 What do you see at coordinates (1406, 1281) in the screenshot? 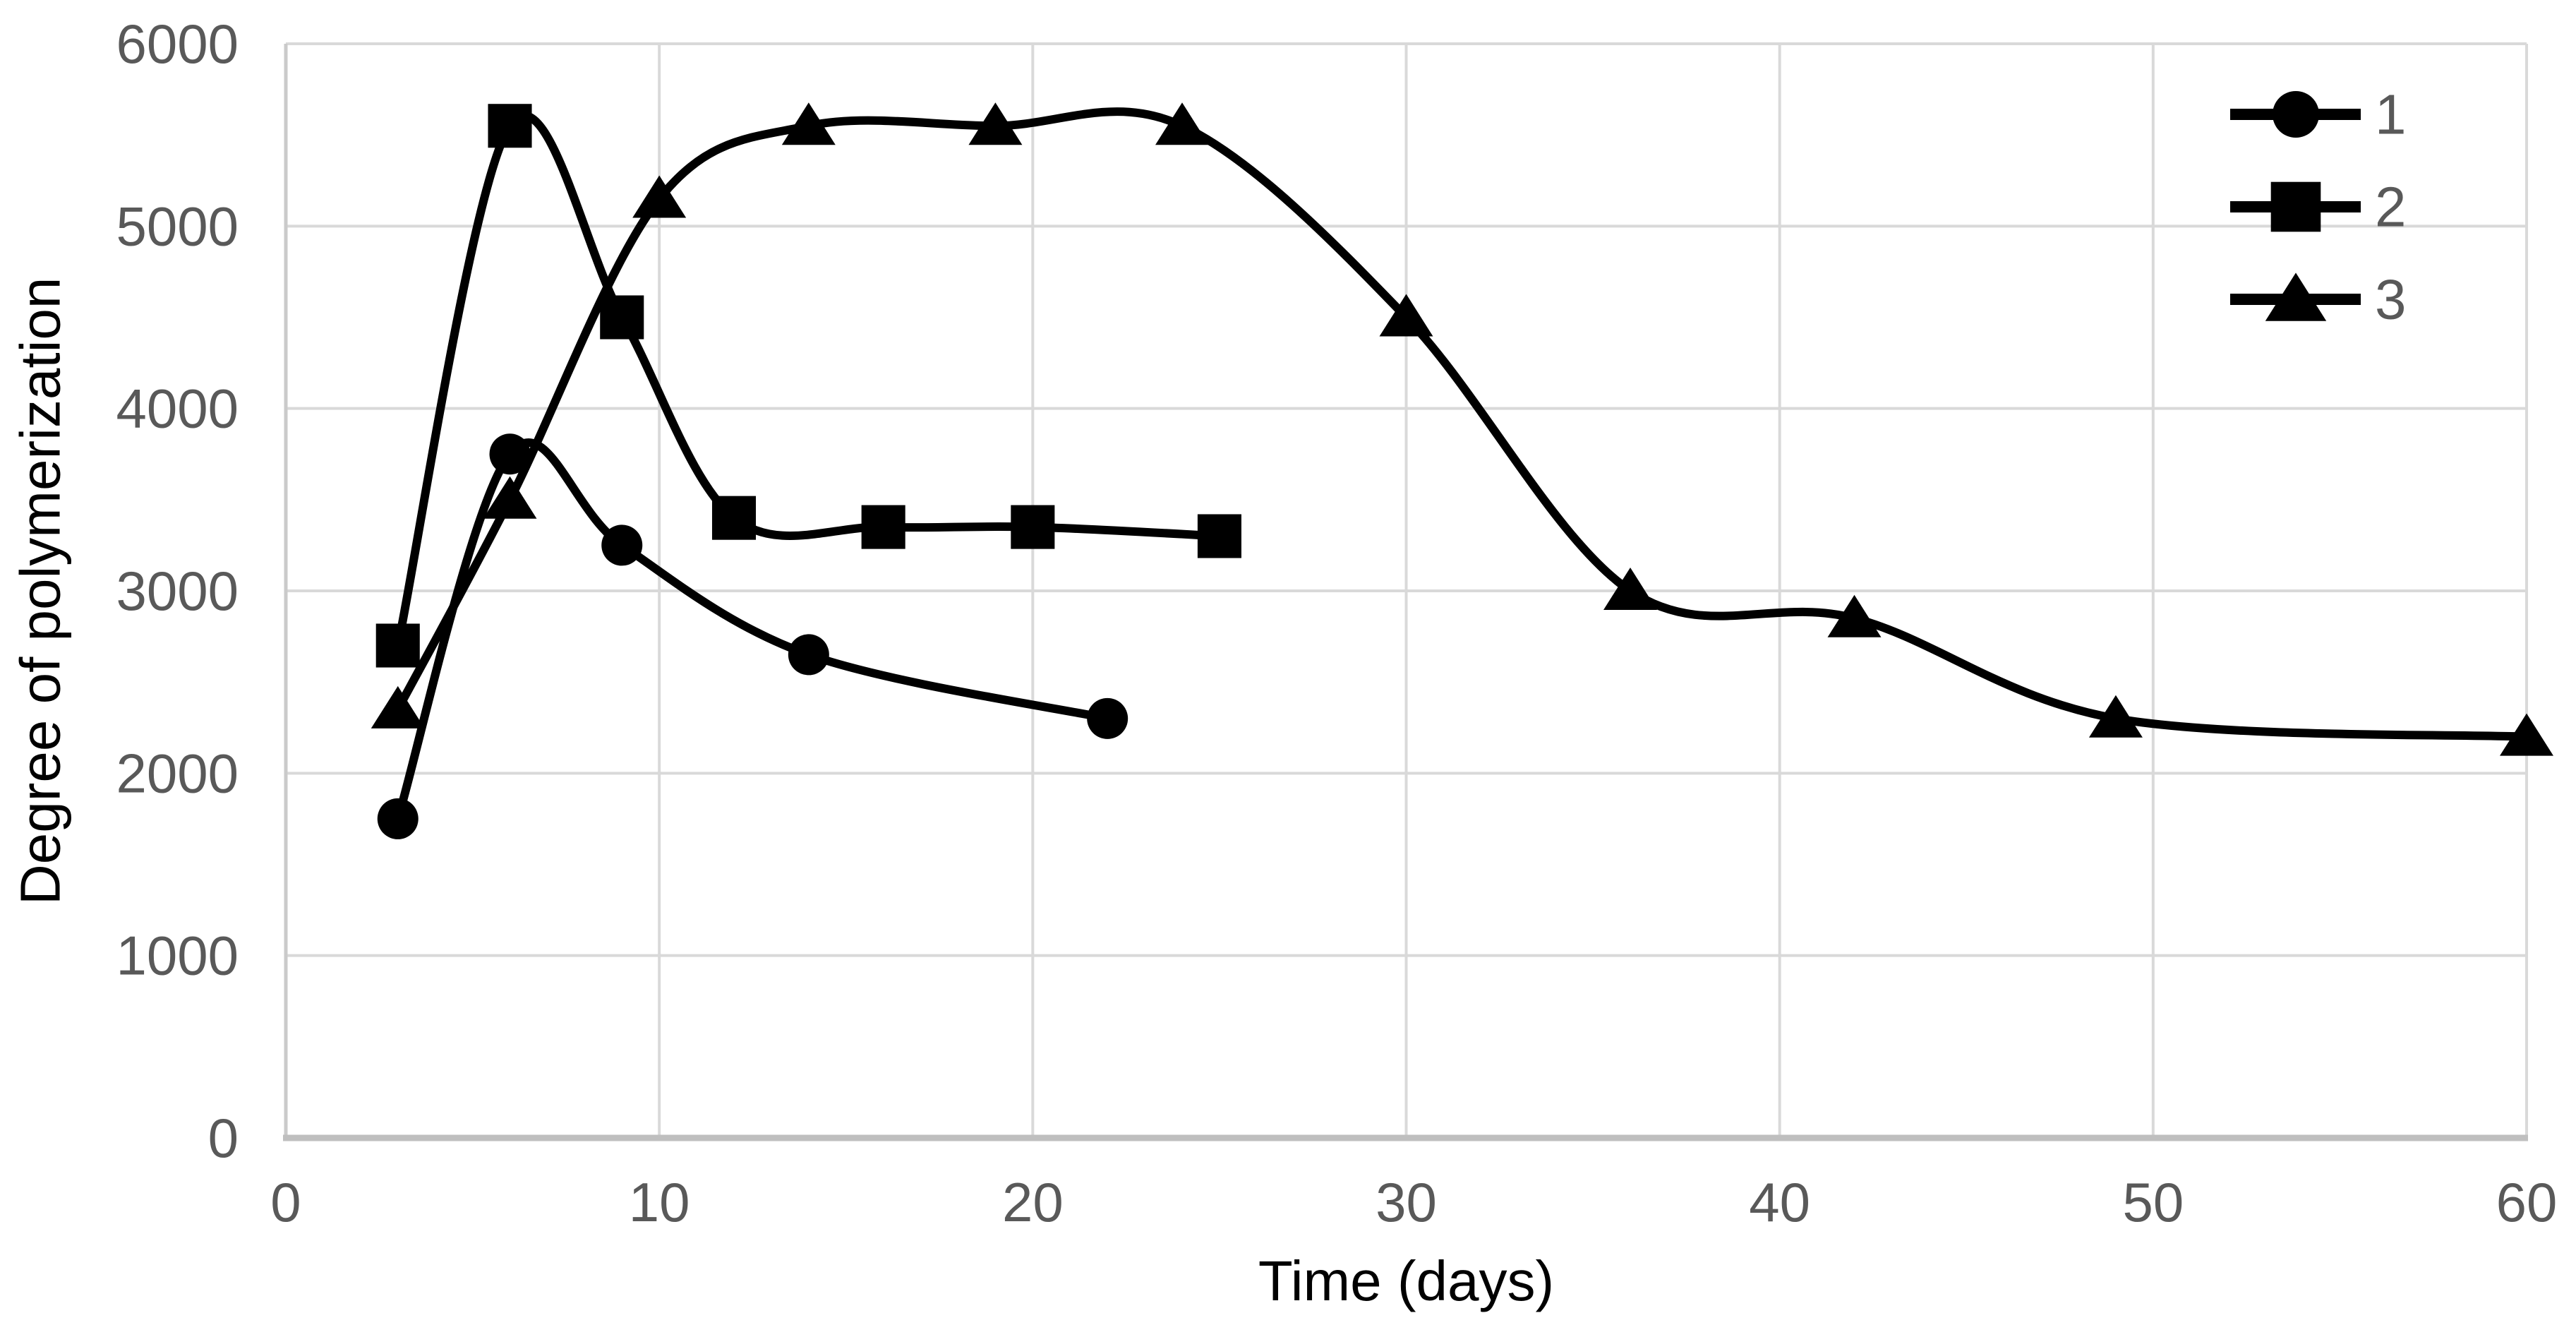
I see `x-axis-title: Time (days)` at bounding box center [1406, 1281].